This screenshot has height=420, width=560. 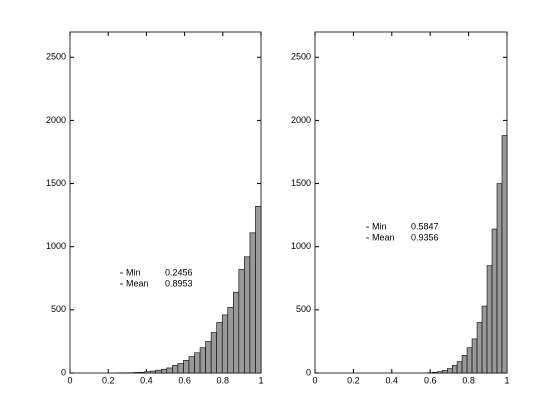 I want to click on annotation-value: 0.2456, so click(x=179, y=272).